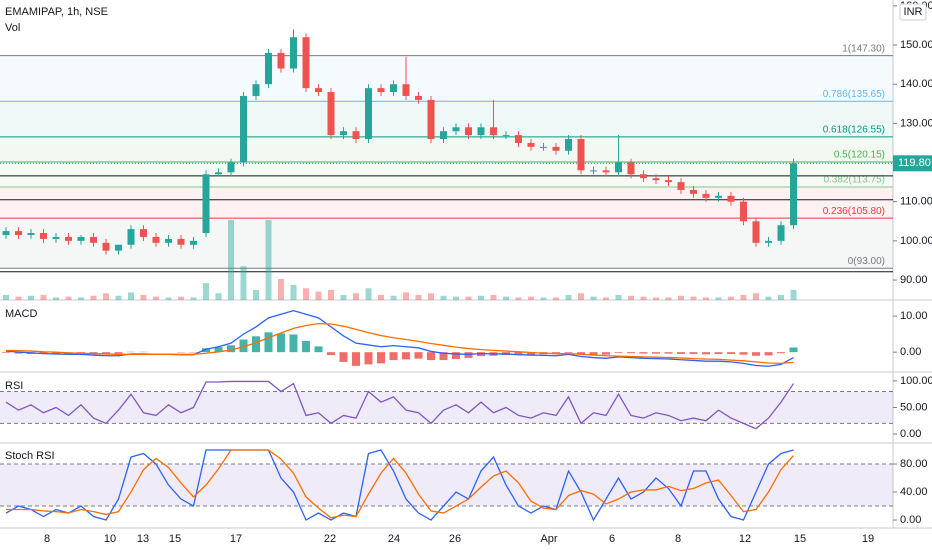 This screenshot has height=550, width=932. What do you see at coordinates (236, 539) in the screenshot?
I see `x-tick-label: 17` at bounding box center [236, 539].